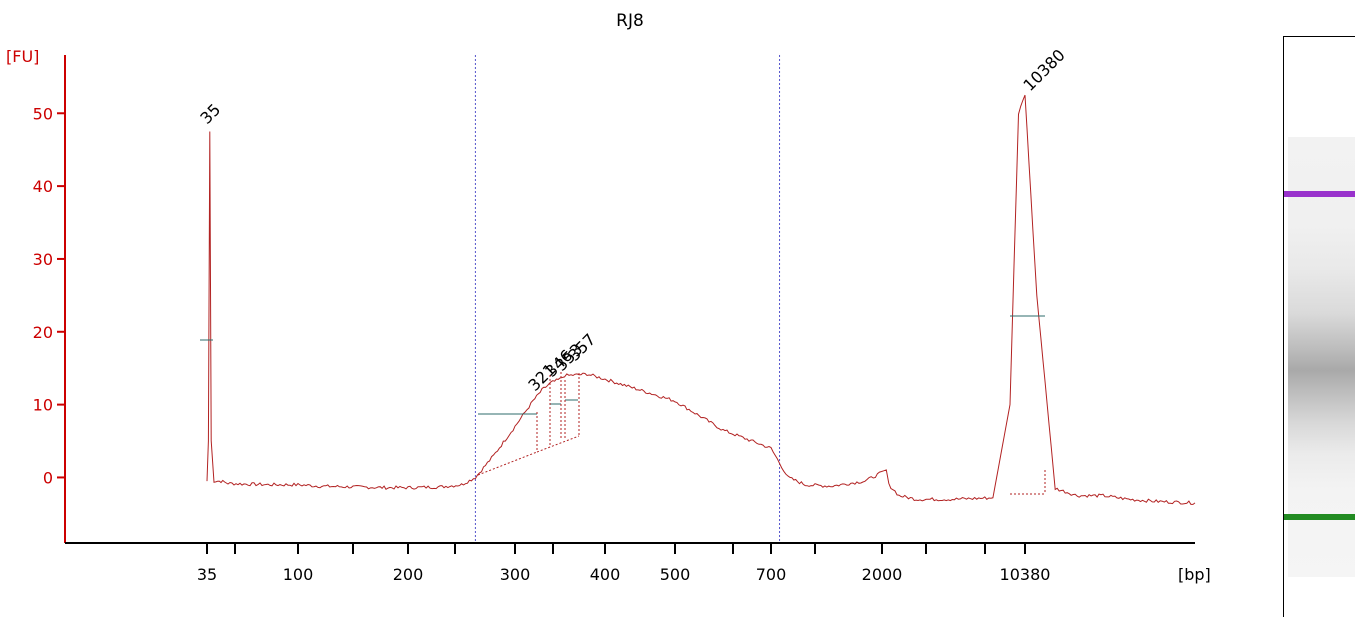 This screenshot has height=617, width=1355. I want to click on x-tick-label: 10380, so click(1025, 574).